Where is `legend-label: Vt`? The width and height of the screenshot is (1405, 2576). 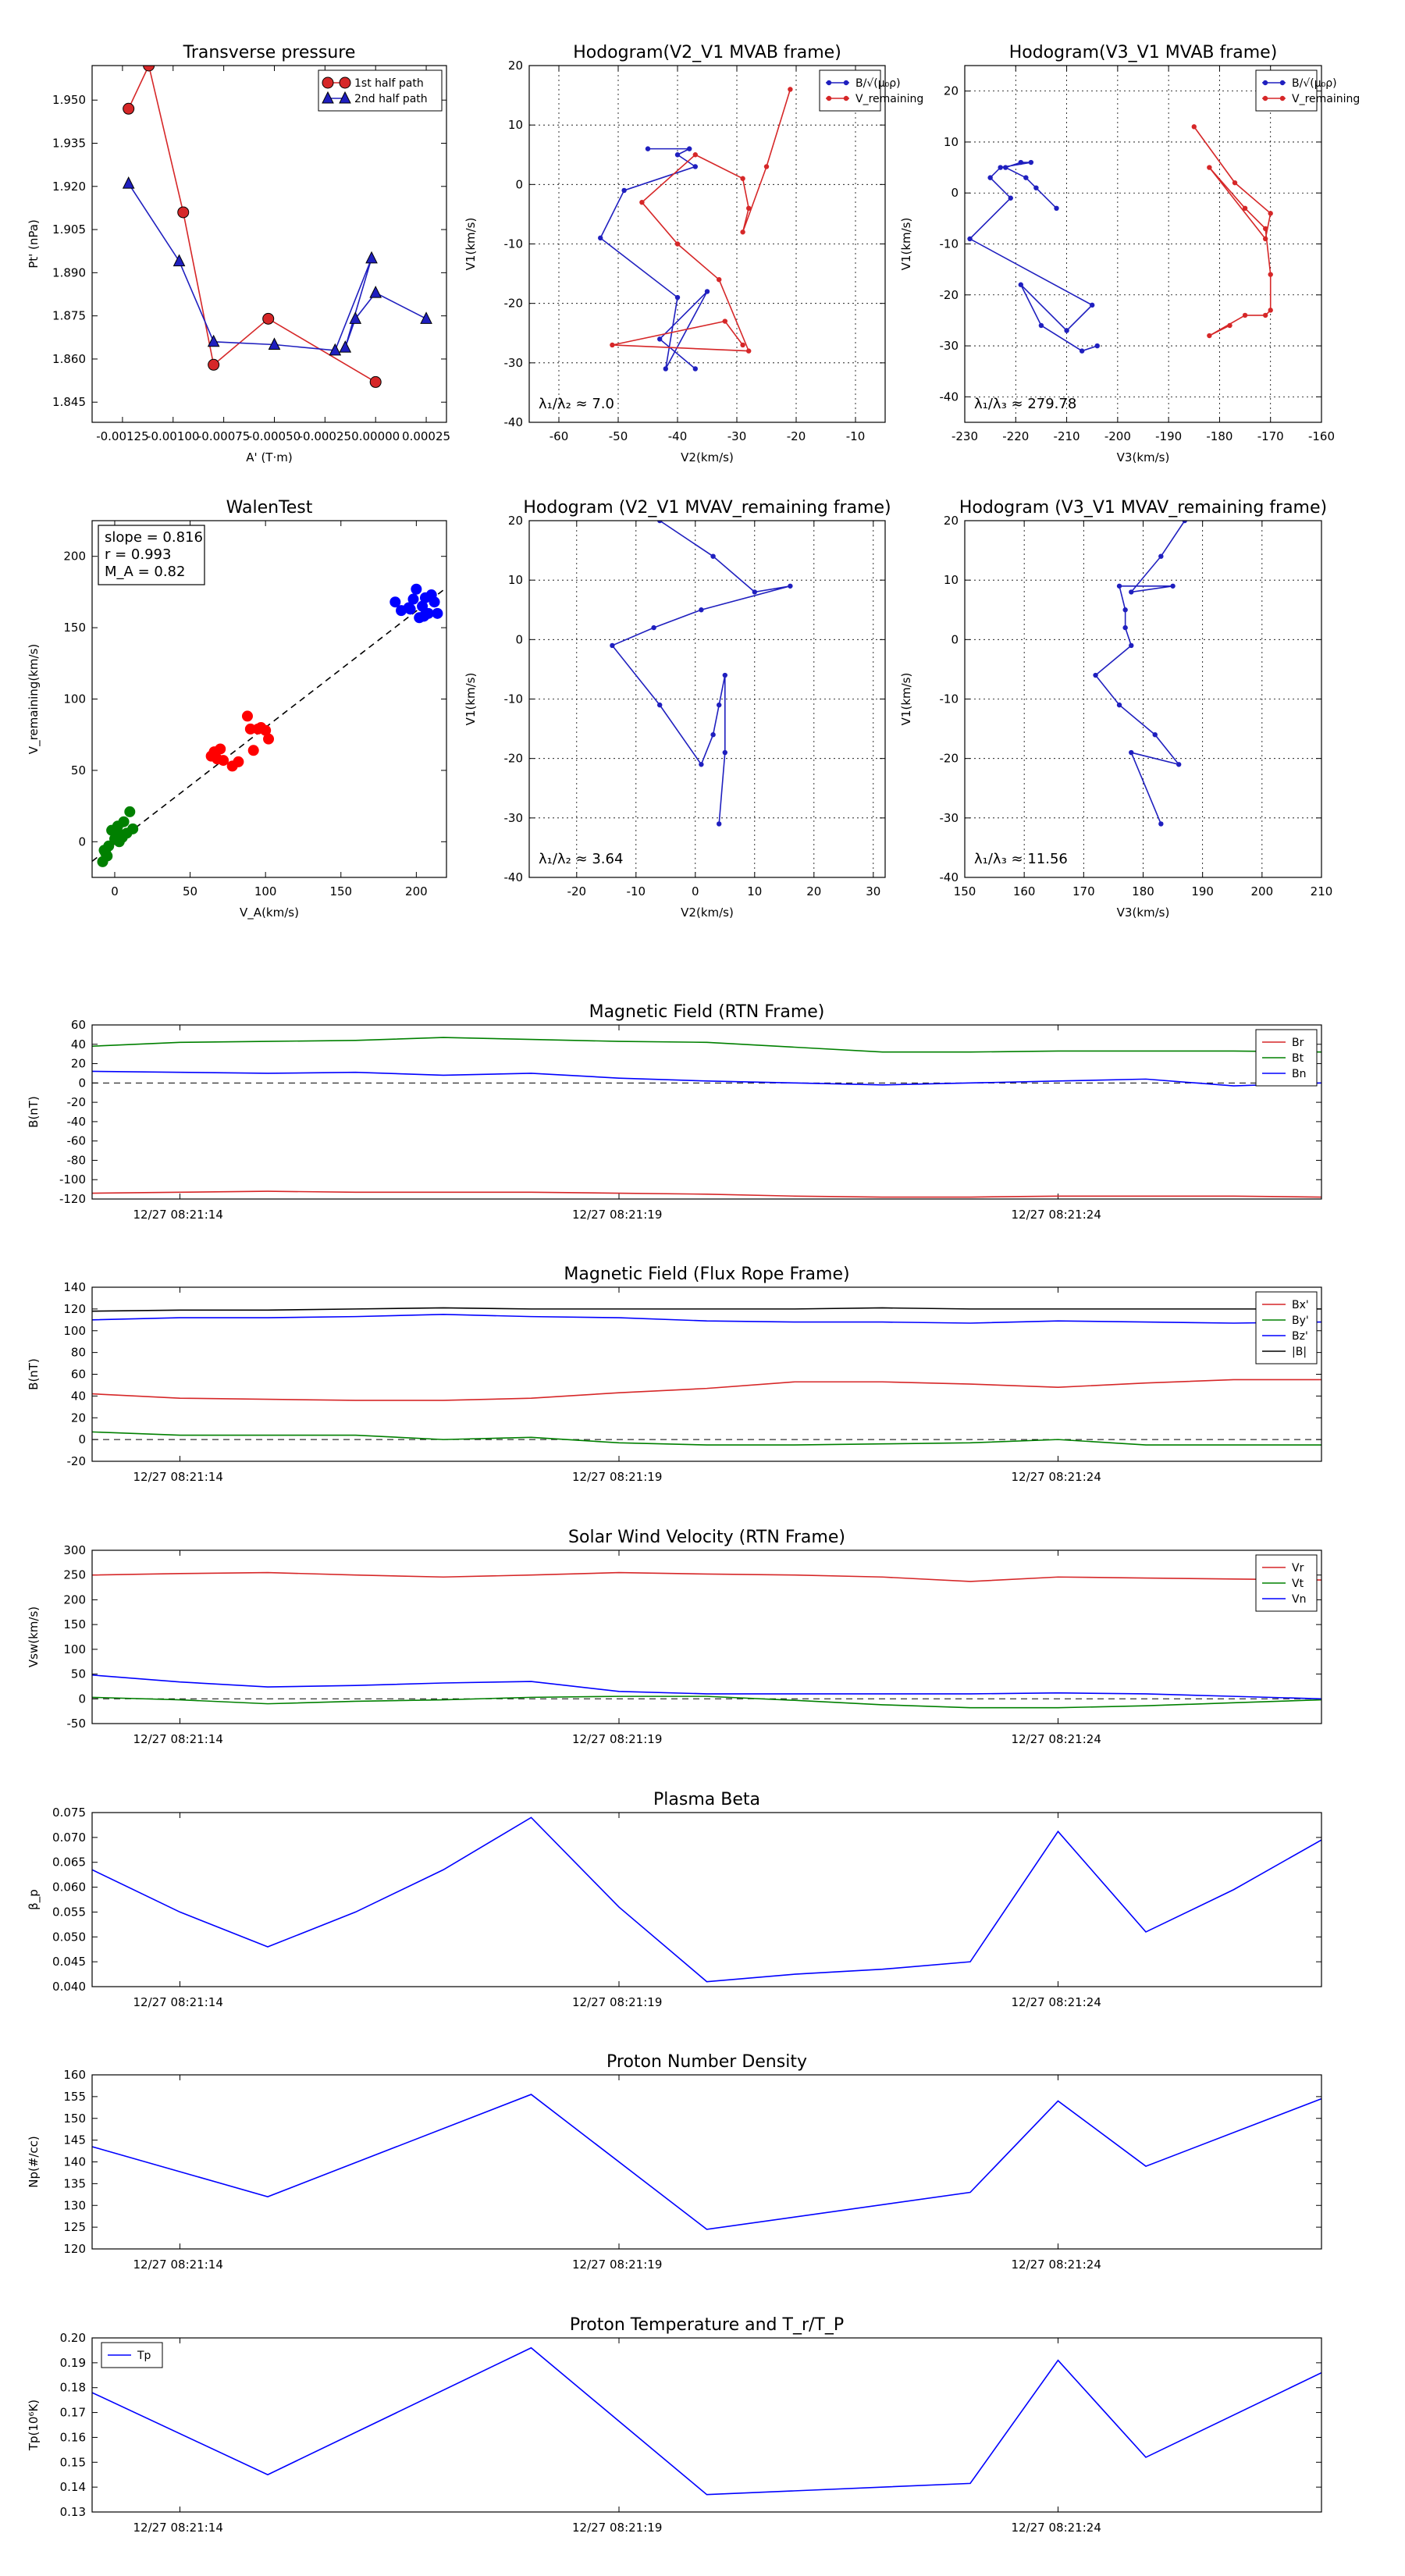 legend-label: Vt is located at coordinates (1298, 1584).